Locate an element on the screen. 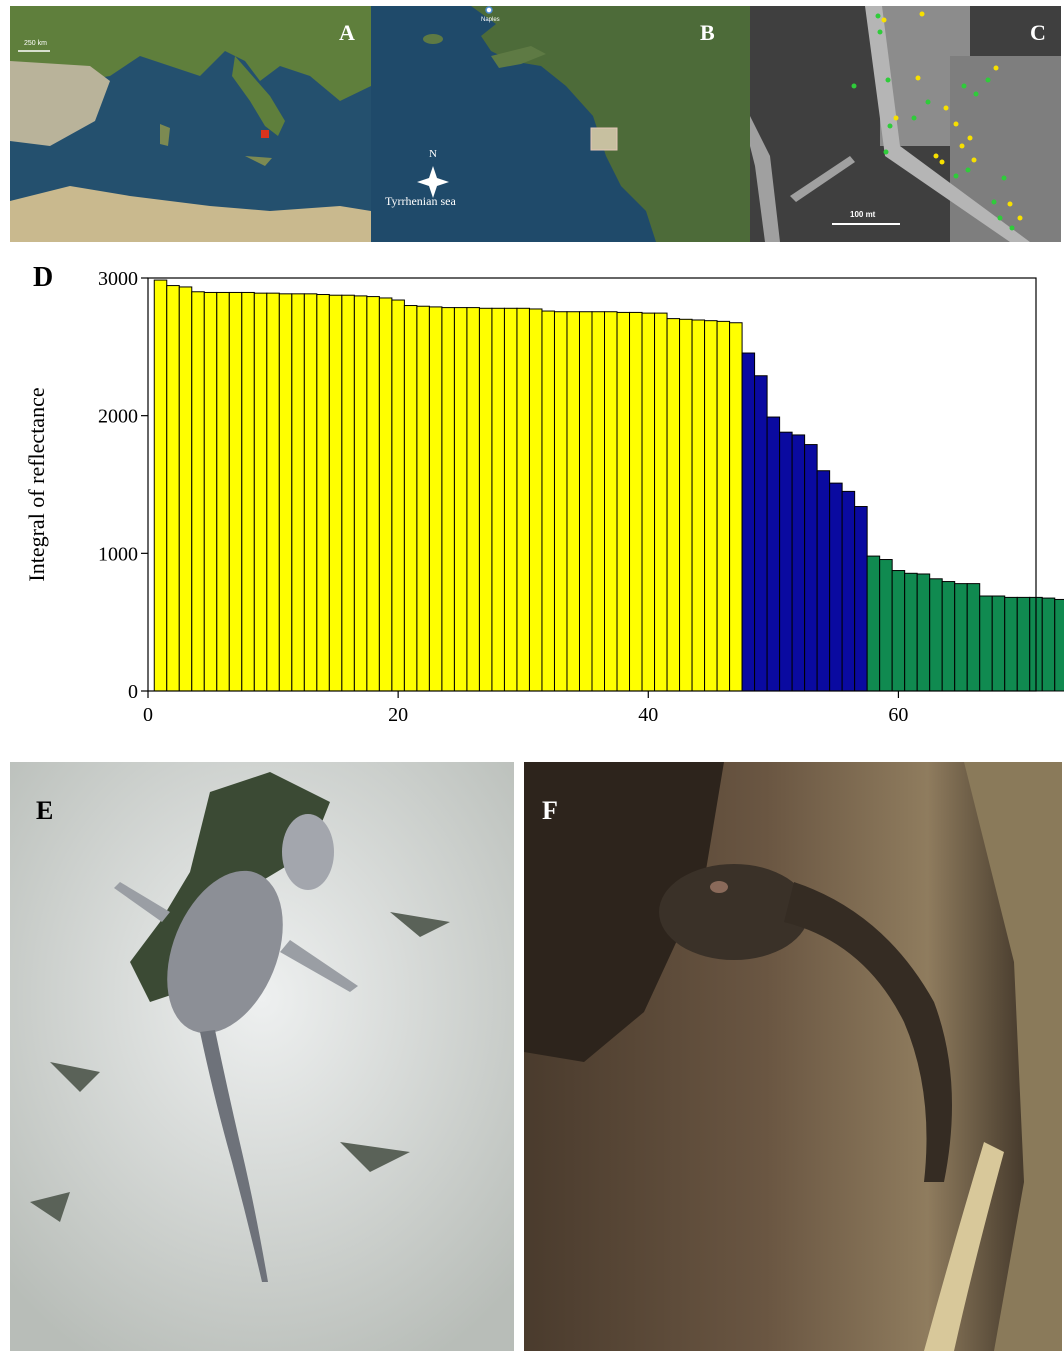 Image resolution: width=1064 pixels, height=1351 pixels. x-tick-label: 40 is located at coordinates (648, 715).